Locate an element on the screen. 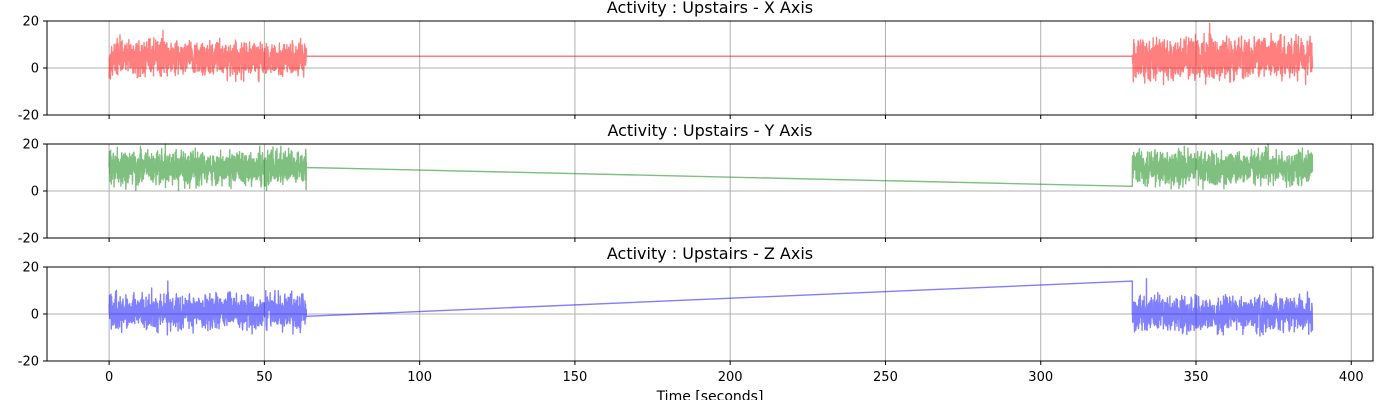  x-tick-label: 350 is located at coordinates (1196, 377).